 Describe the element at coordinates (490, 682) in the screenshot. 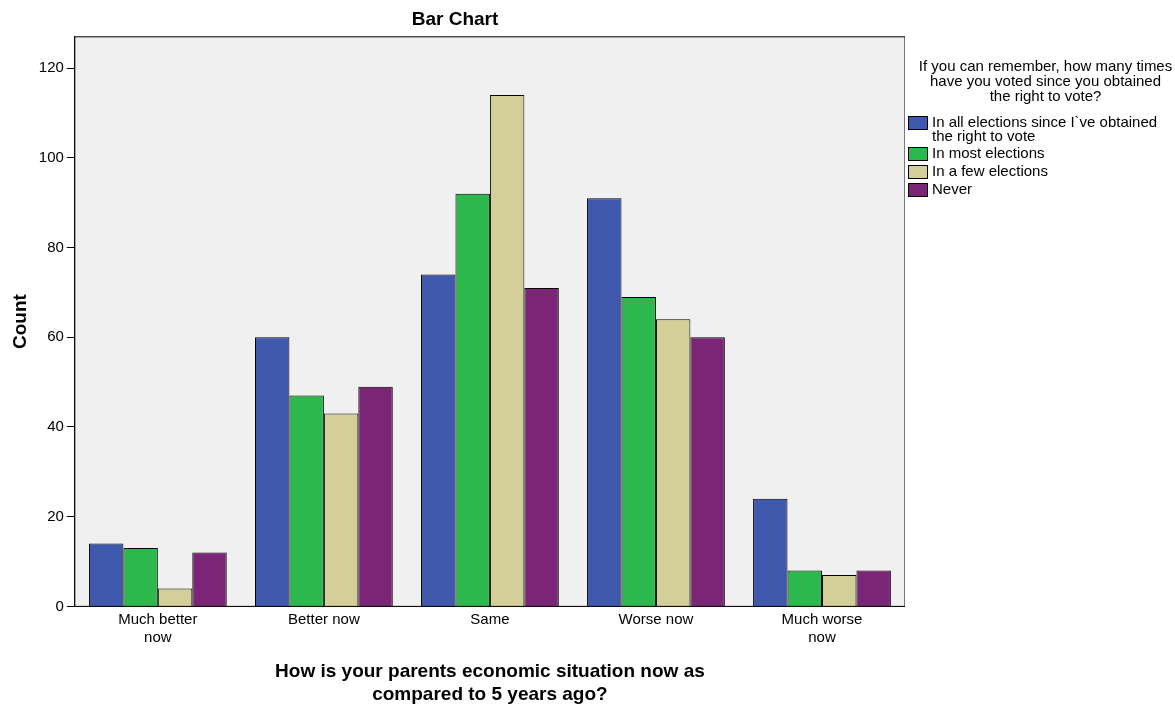

I see `x-axis-title: How is your parents economic situation now as compared to 5 years ago?` at that location.